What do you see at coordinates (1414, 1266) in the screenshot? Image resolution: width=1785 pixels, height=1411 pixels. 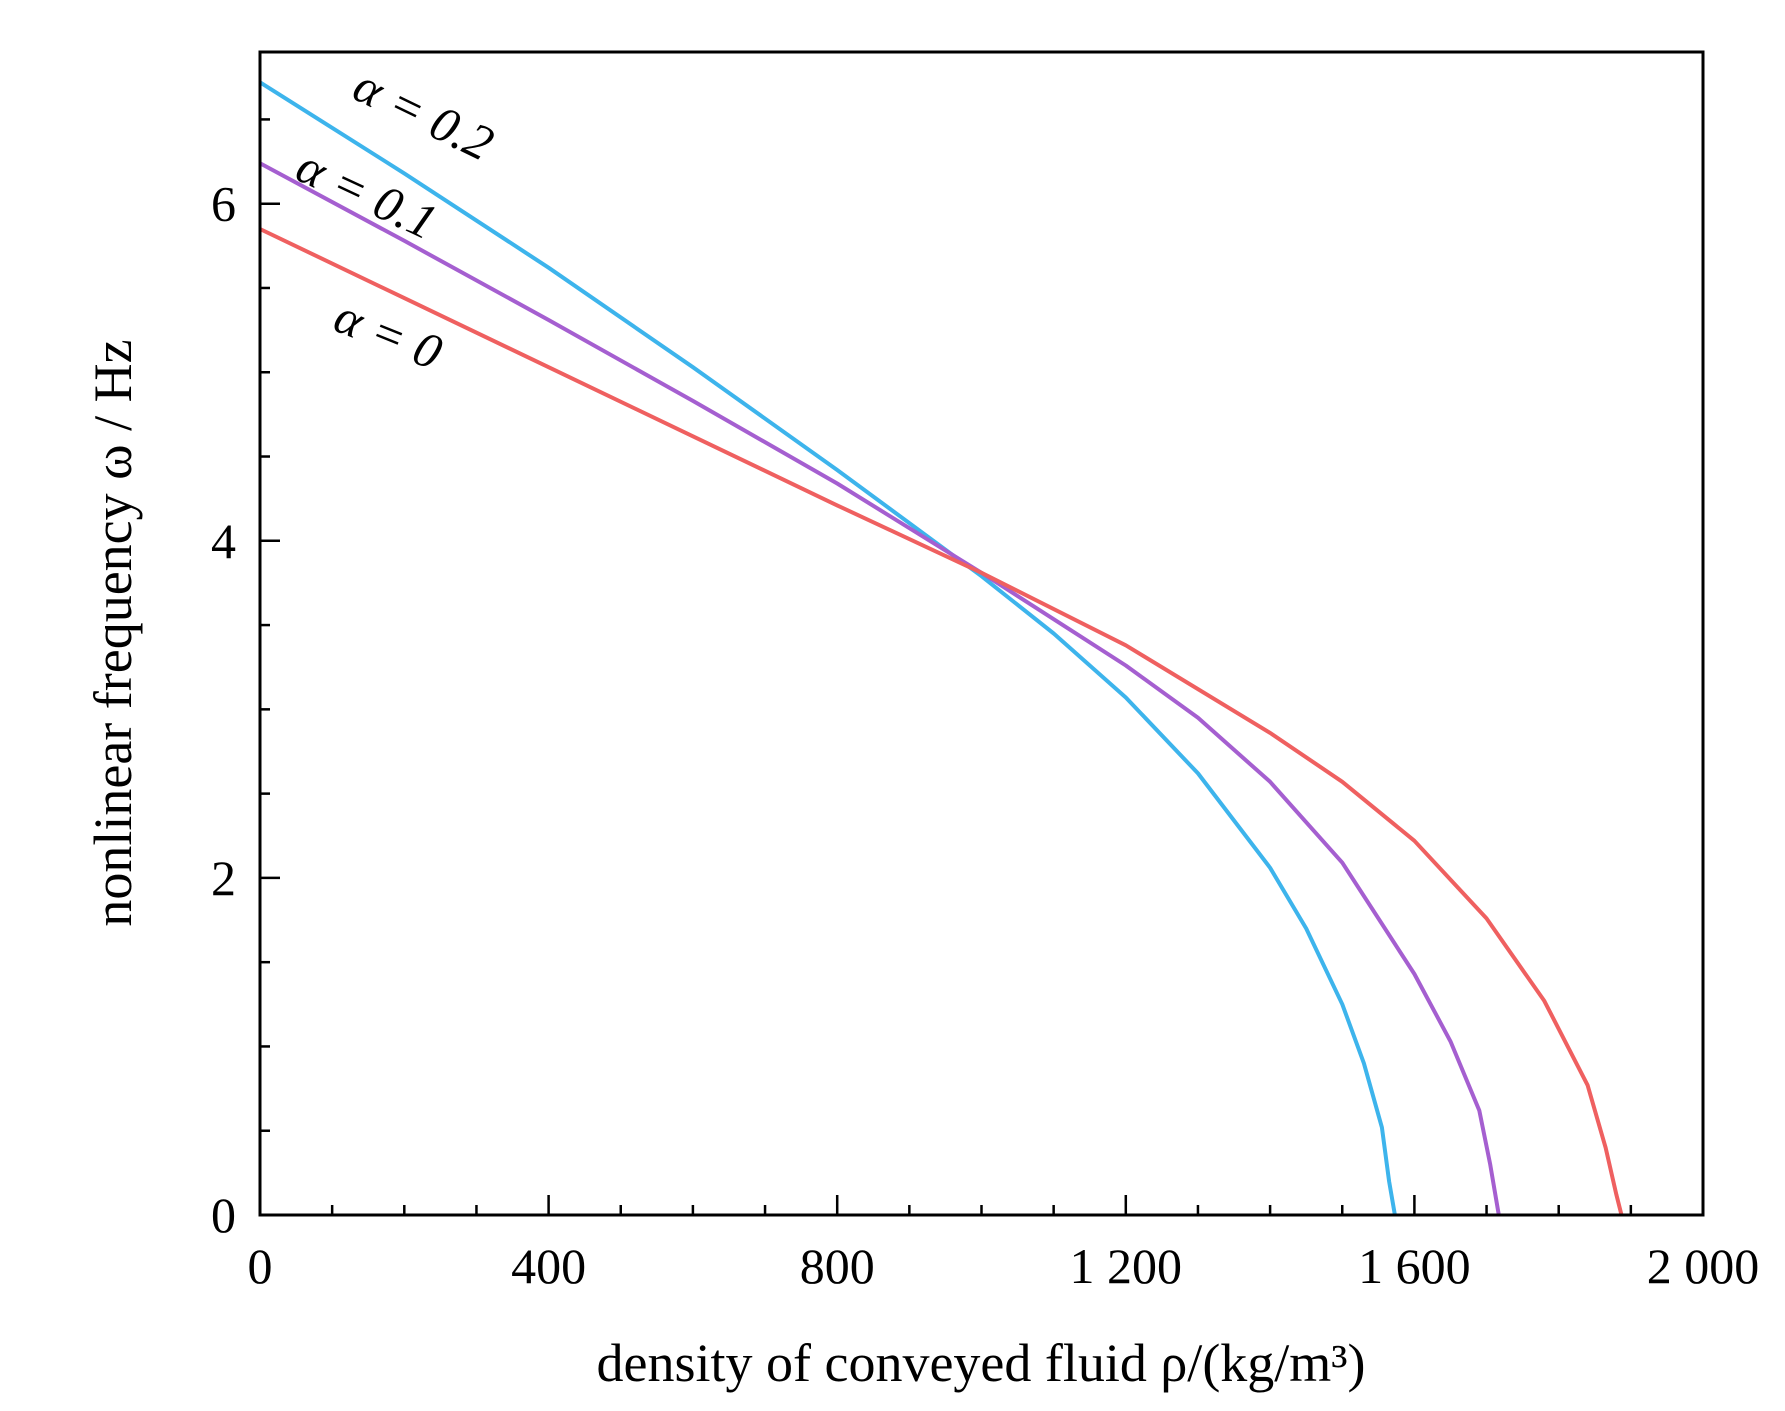 I see `x-tick-label: 1 600` at bounding box center [1414, 1266].